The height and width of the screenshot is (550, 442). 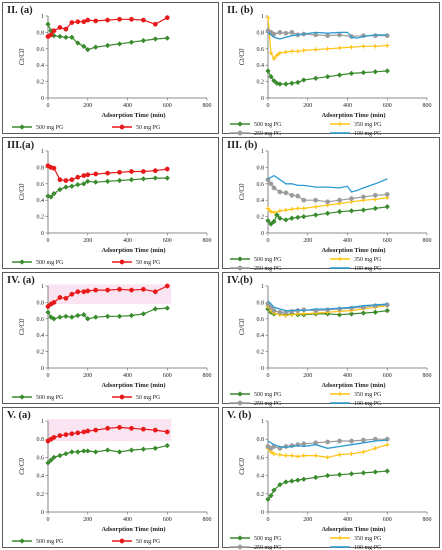 I want to click on legend-label: 50 mg PG, so click(x=148, y=263).